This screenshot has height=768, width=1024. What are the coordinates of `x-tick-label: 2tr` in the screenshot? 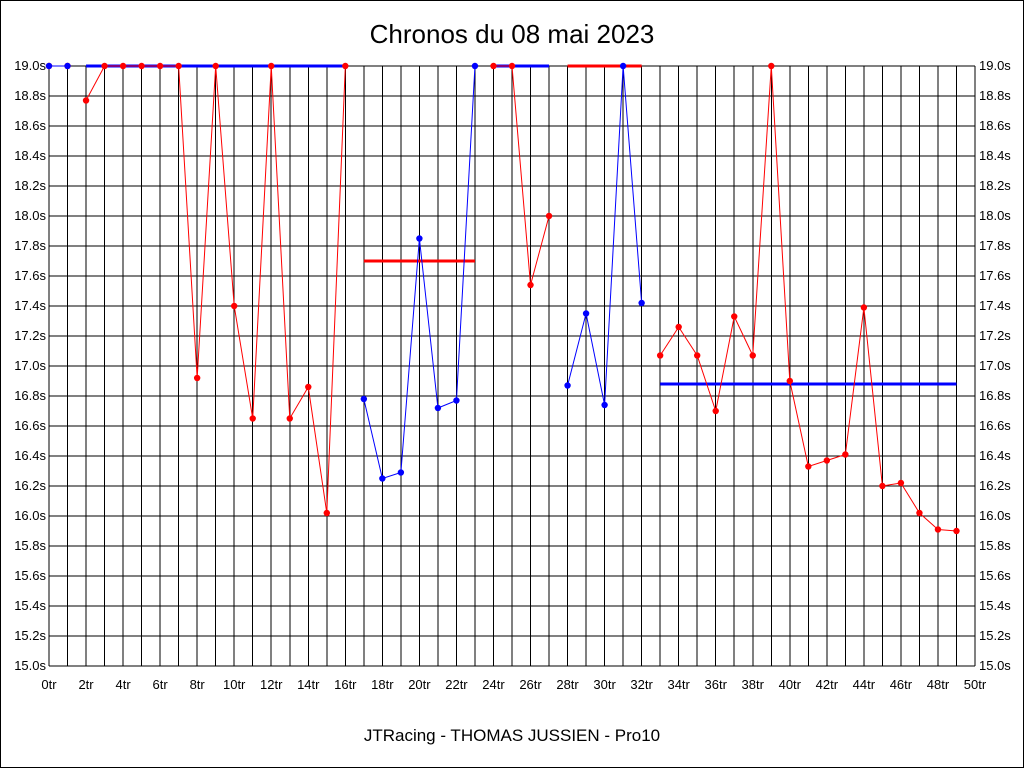 It's located at (86, 684).